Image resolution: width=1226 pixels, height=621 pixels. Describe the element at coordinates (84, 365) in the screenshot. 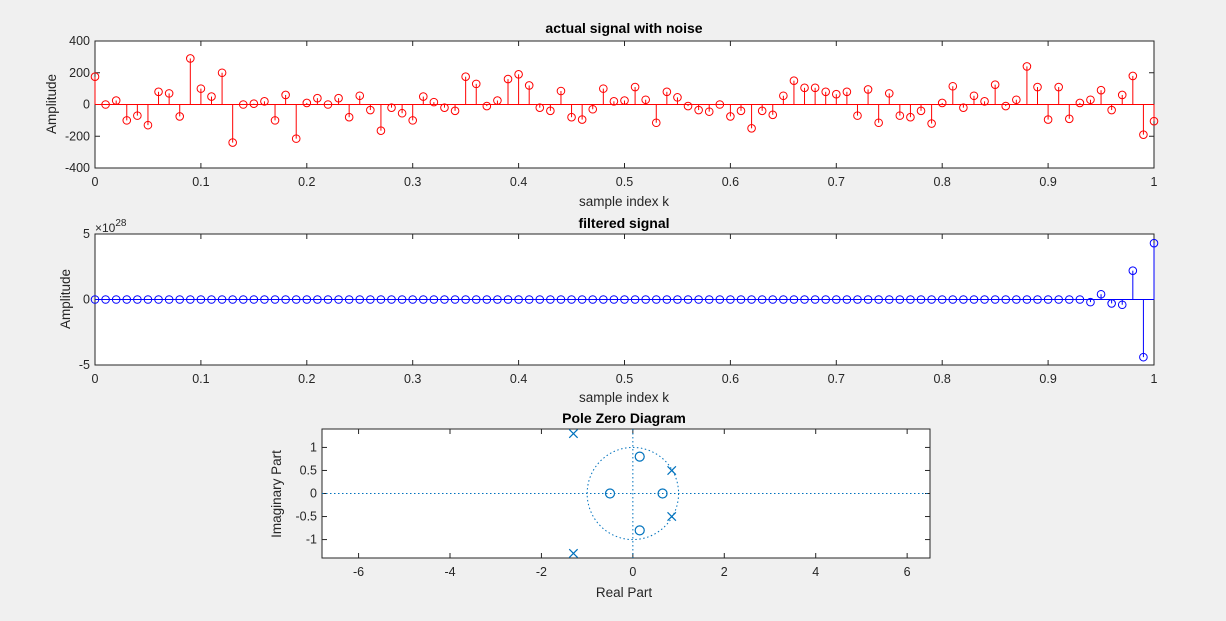

I see `y-tick-label: -5` at that location.